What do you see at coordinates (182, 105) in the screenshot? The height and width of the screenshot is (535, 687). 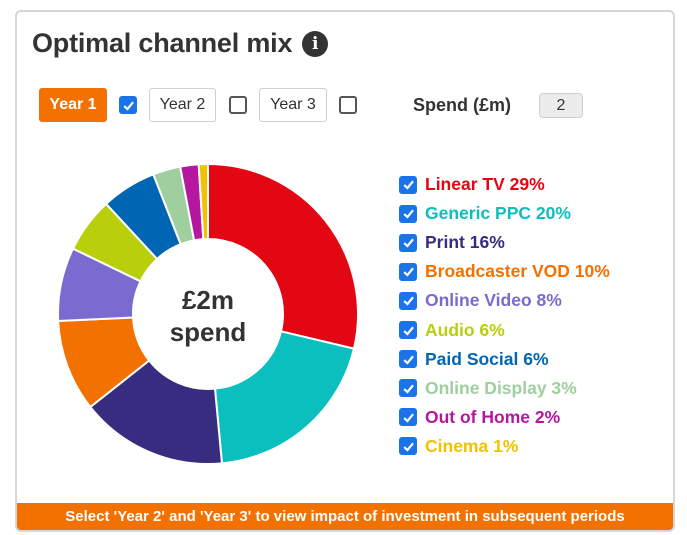 I see `year-2-button: Year 2` at bounding box center [182, 105].